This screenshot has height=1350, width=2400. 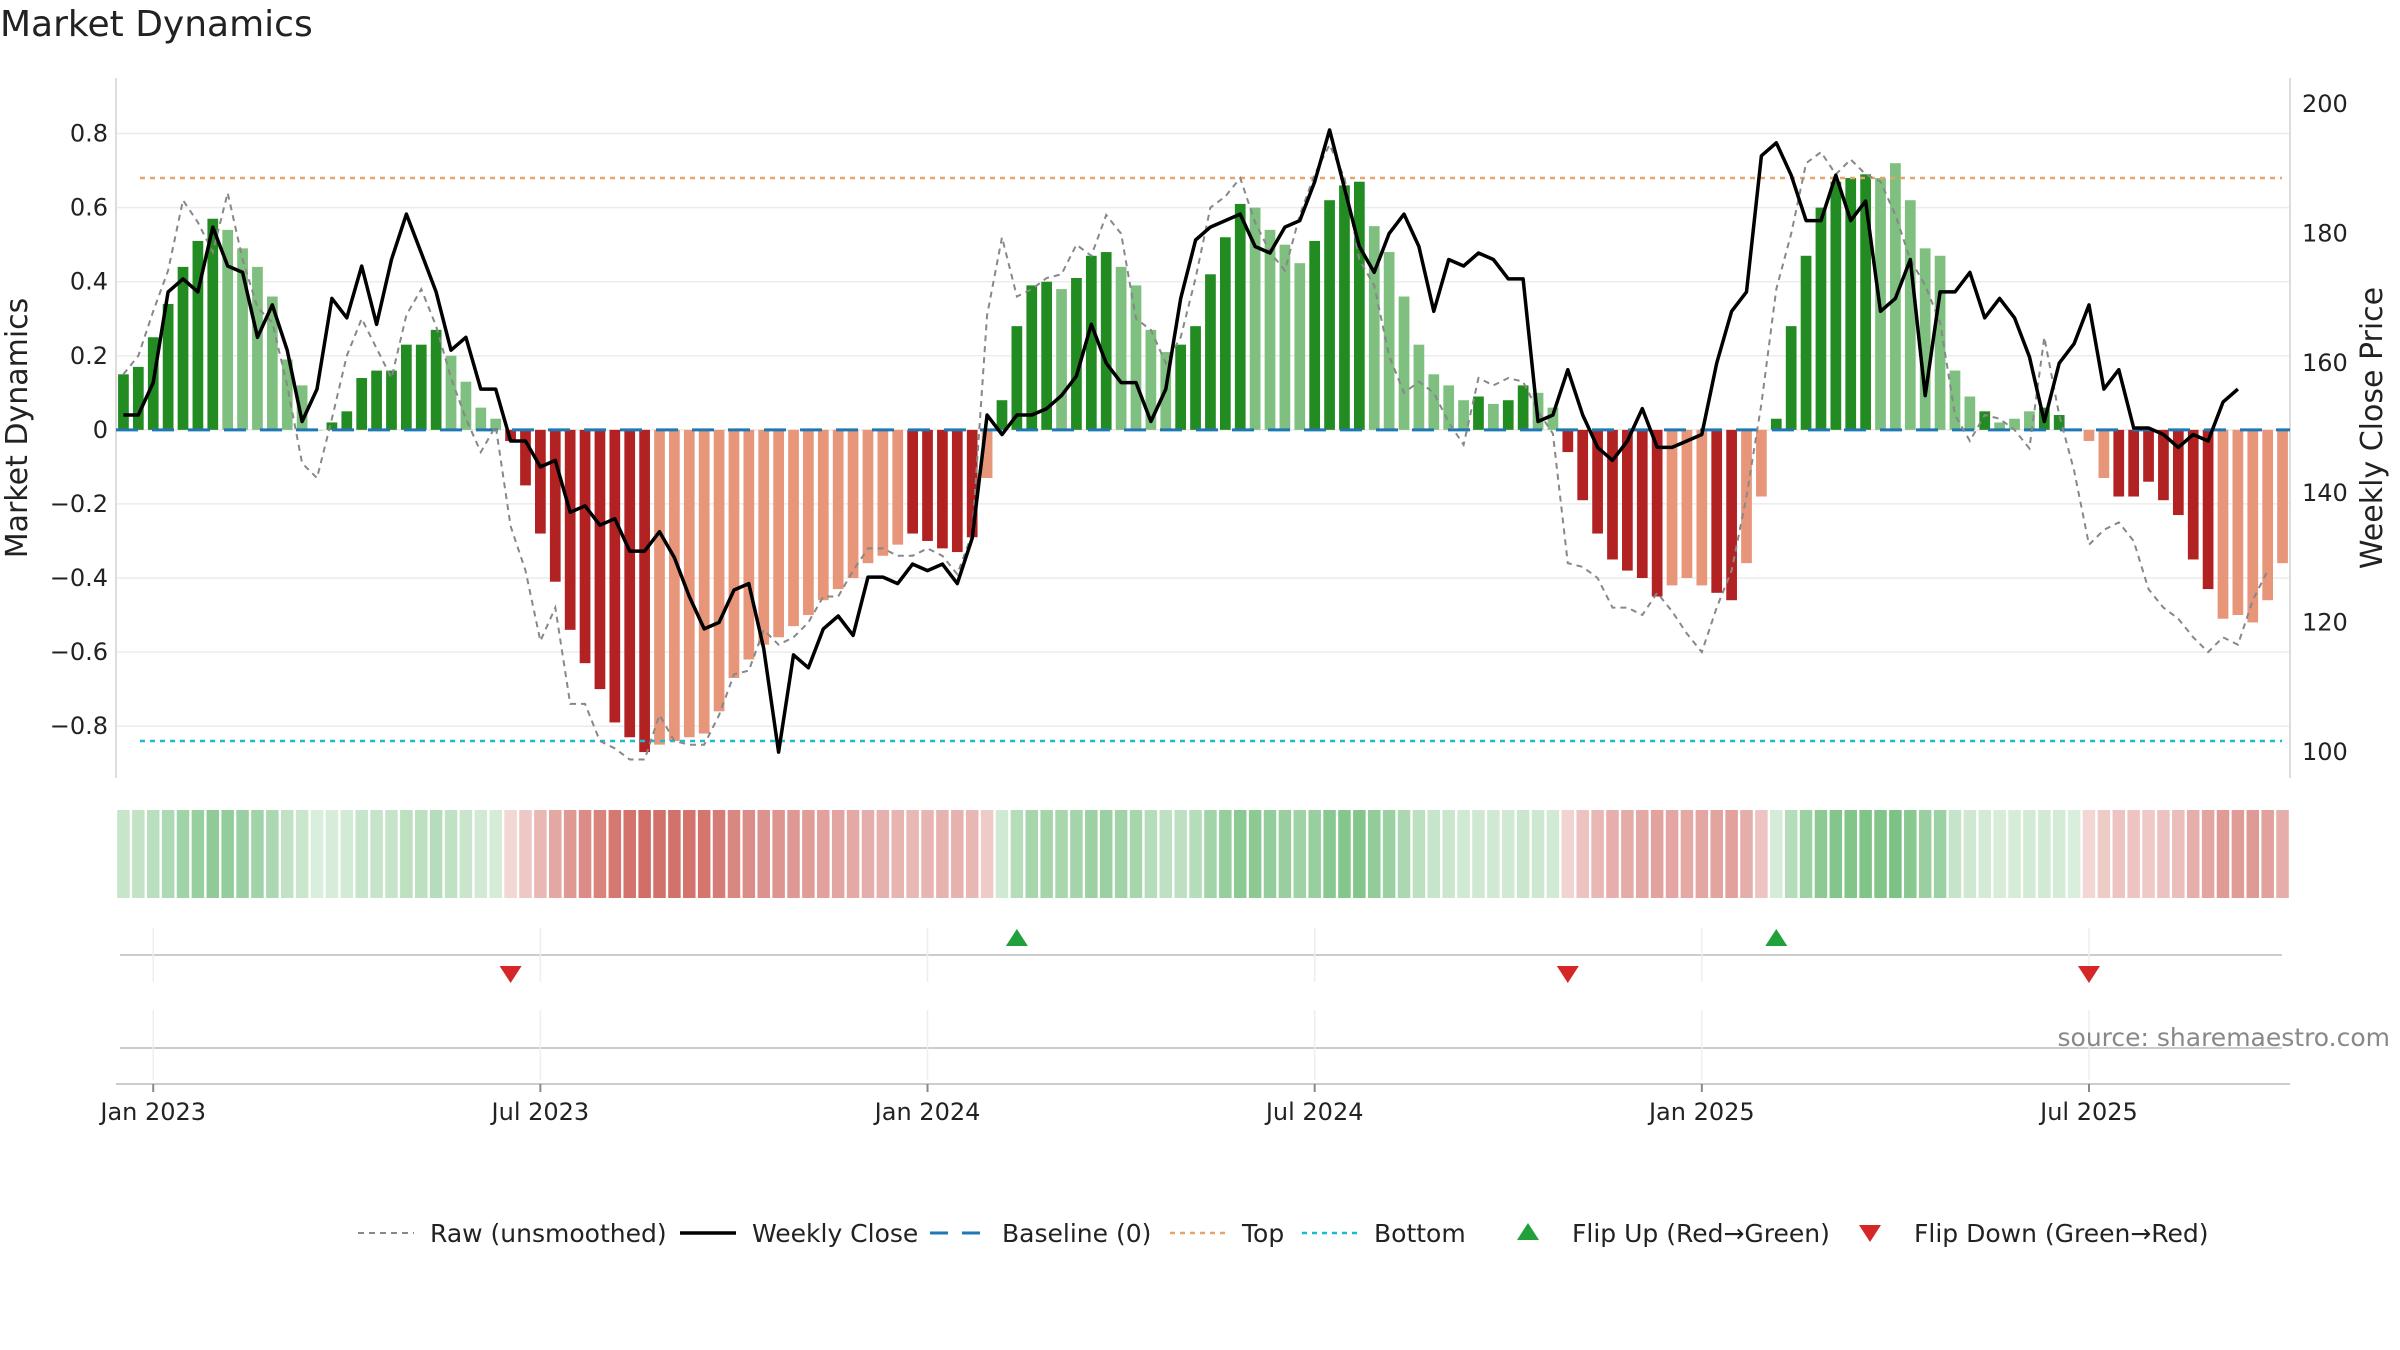 I want to click on legend-label: Raw (unsmoothed), so click(x=548, y=1233).